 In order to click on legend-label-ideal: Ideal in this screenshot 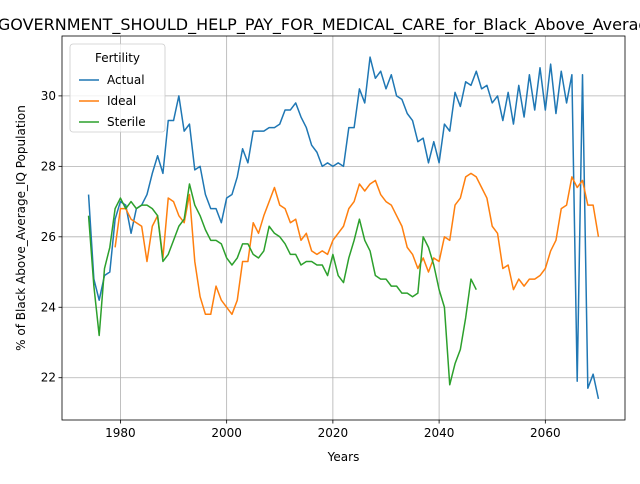, I will do `click(121, 101)`.